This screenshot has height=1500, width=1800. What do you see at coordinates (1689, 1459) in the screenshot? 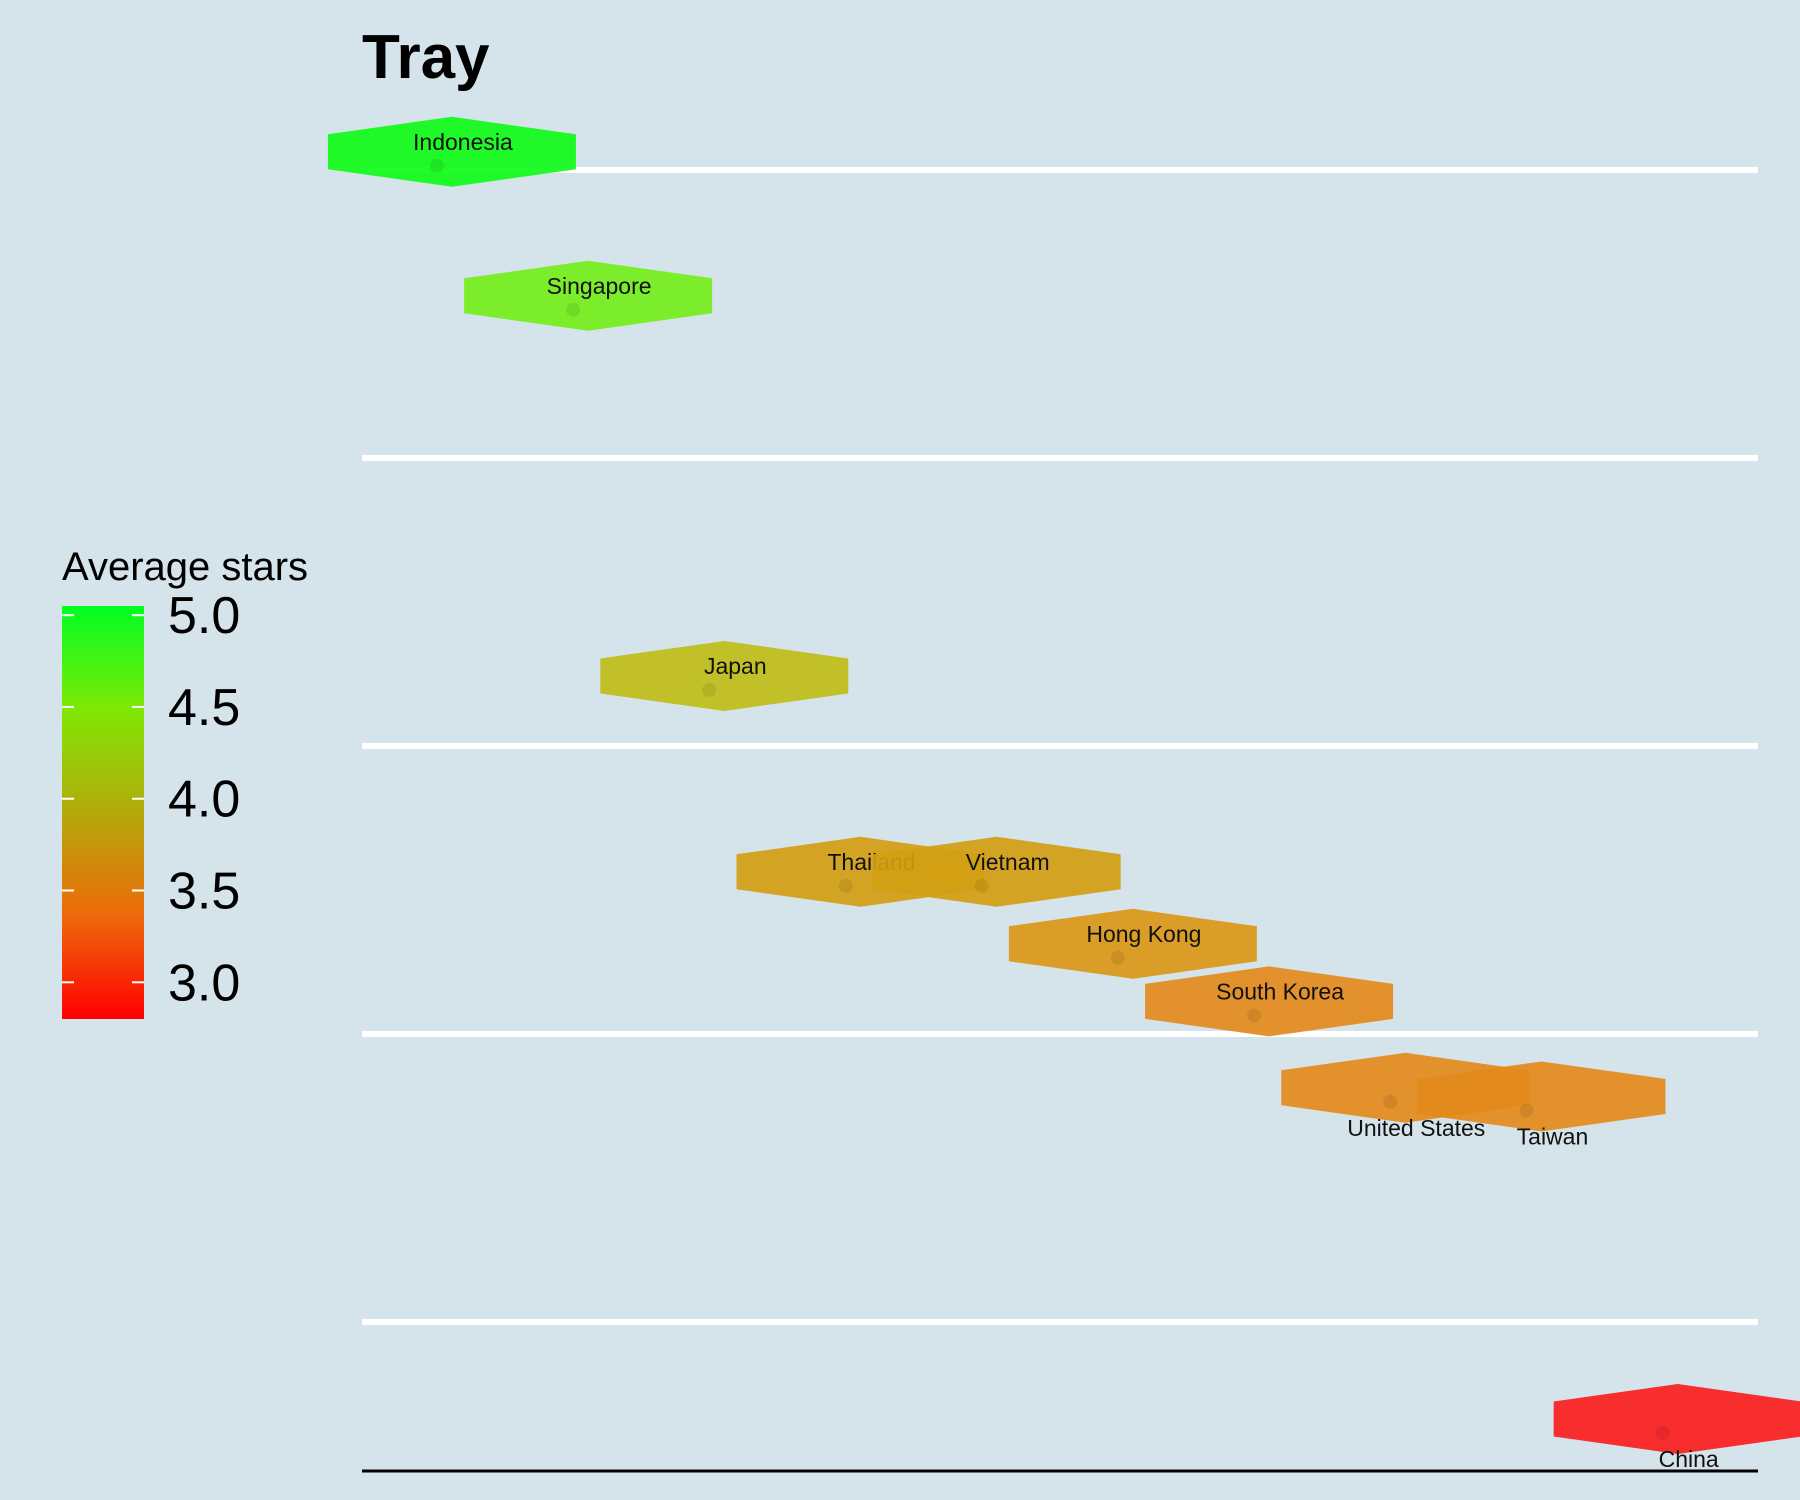
I see `point-label: China` at bounding box center [1689, 1459].